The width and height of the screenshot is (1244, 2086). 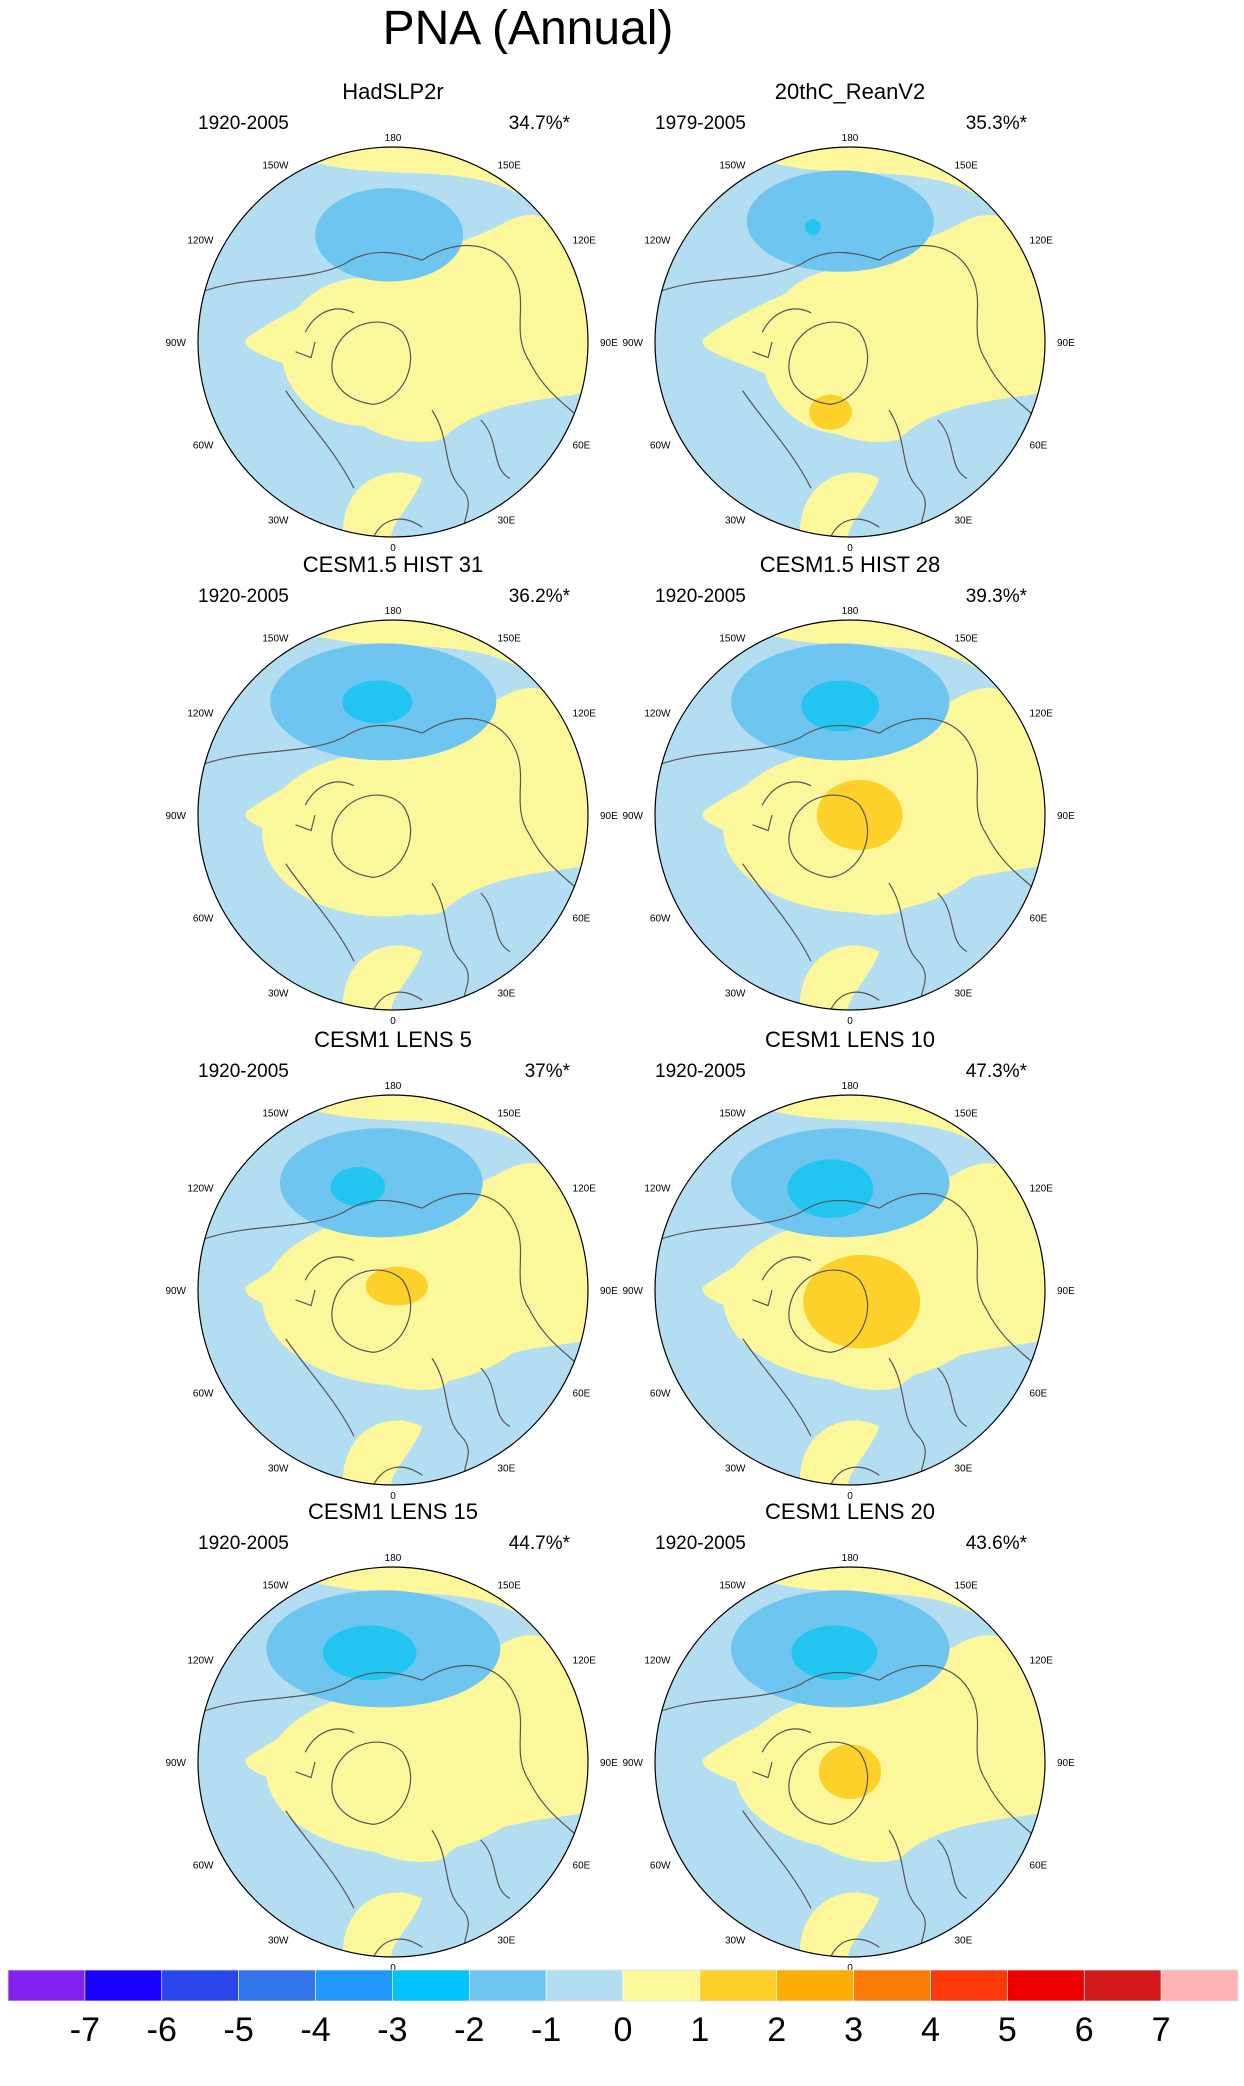 I want to click on panel-variance: 35.3%*, so click(x=997, y=123).